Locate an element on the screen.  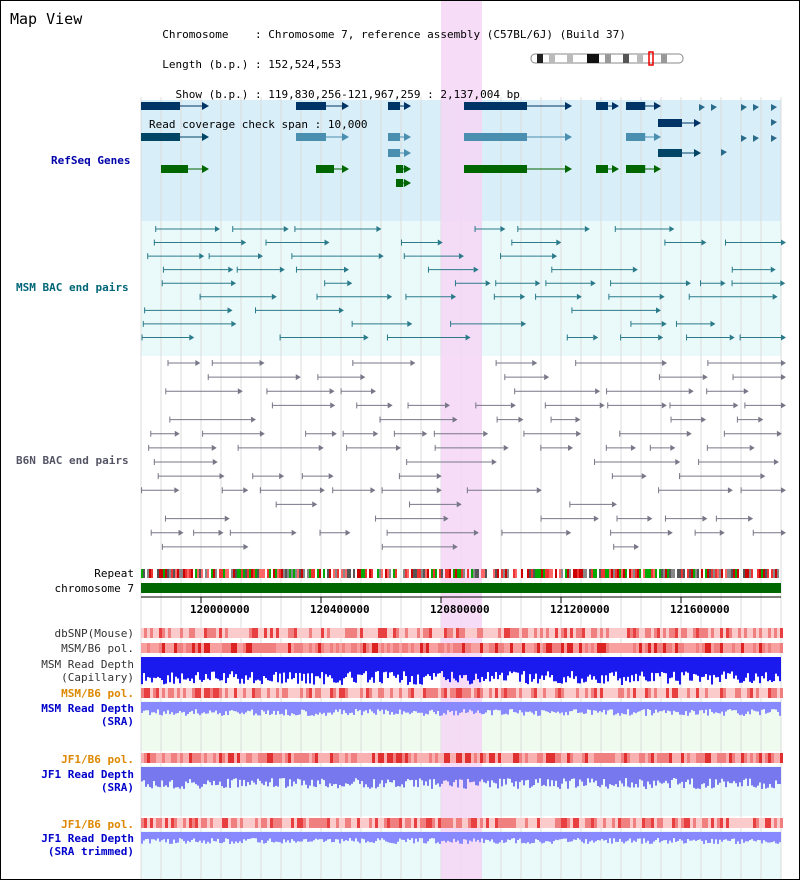
track-label-b6n-bac: B6N BAC end pairs is located at coordinates (72, 460).